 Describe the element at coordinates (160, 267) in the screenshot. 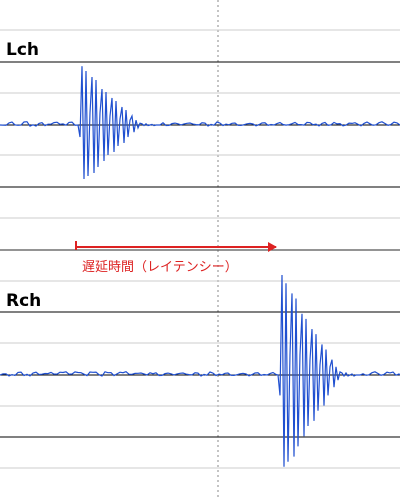

I see `latency-label: 遅延時間（レイテンシー）` at that location.